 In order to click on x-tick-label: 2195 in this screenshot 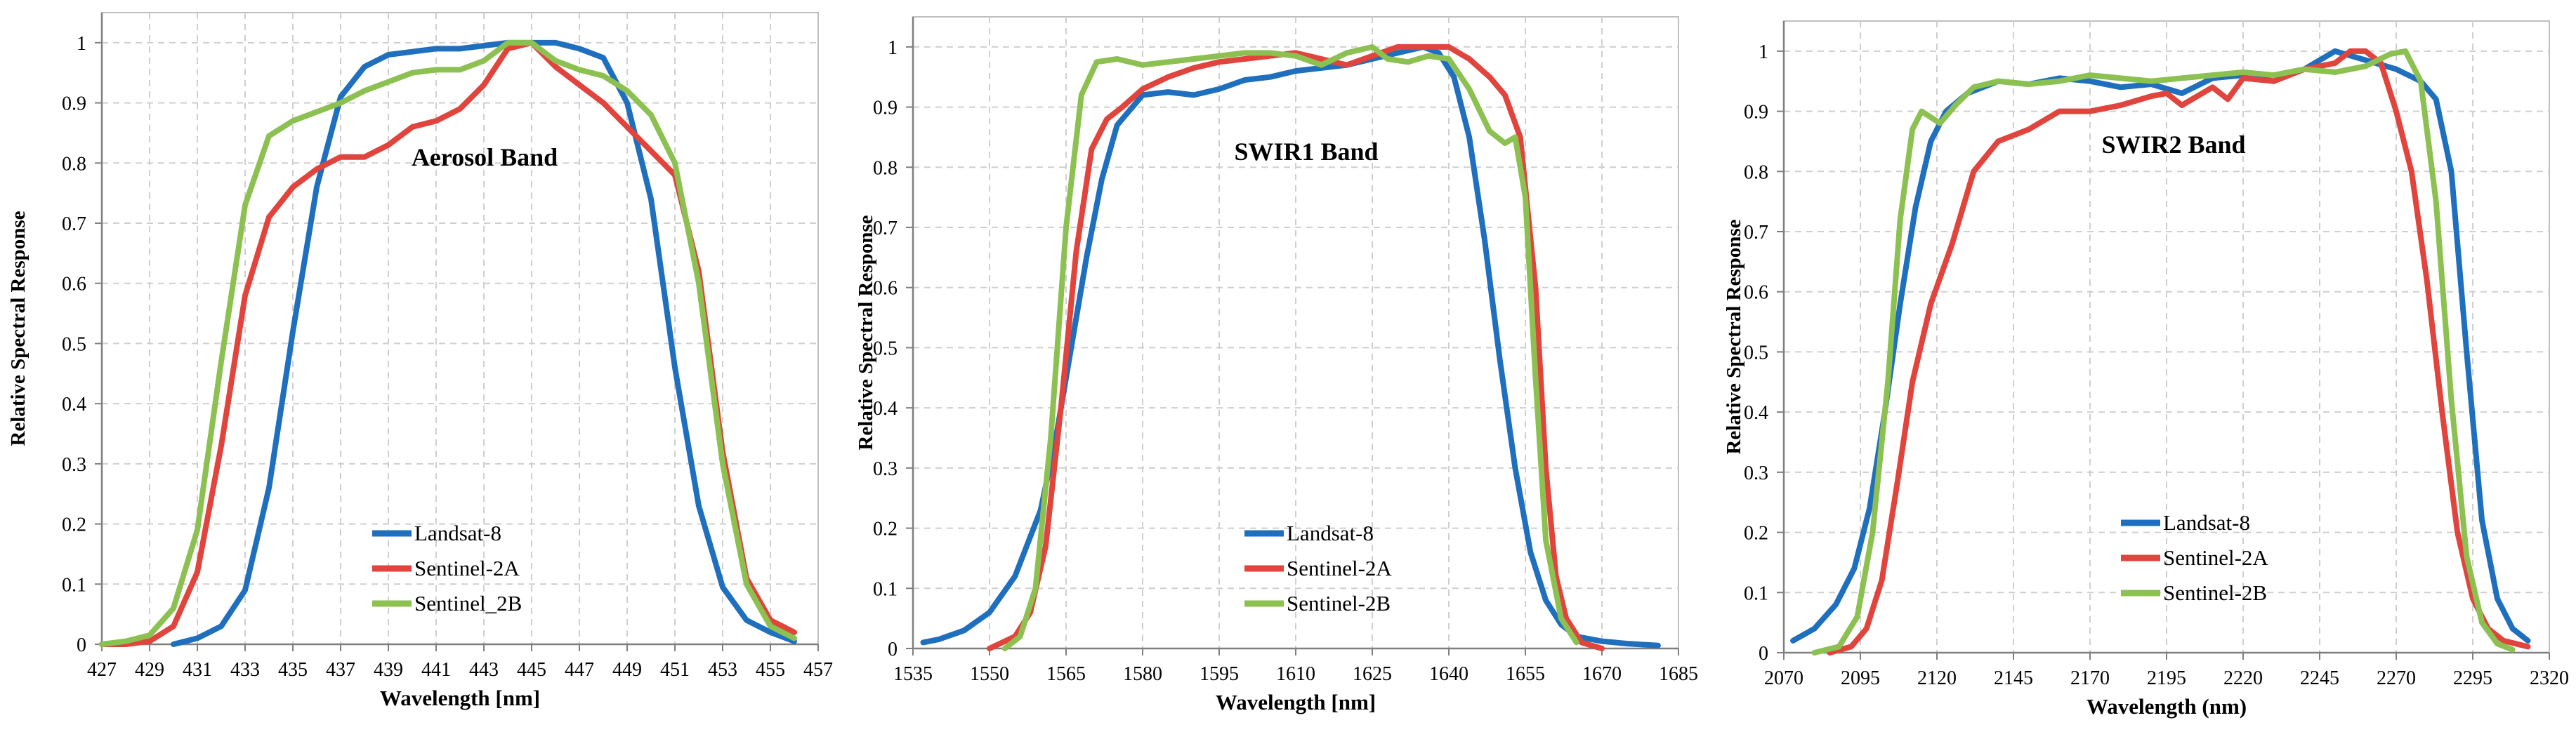, I will do `click(2166, 678)`.